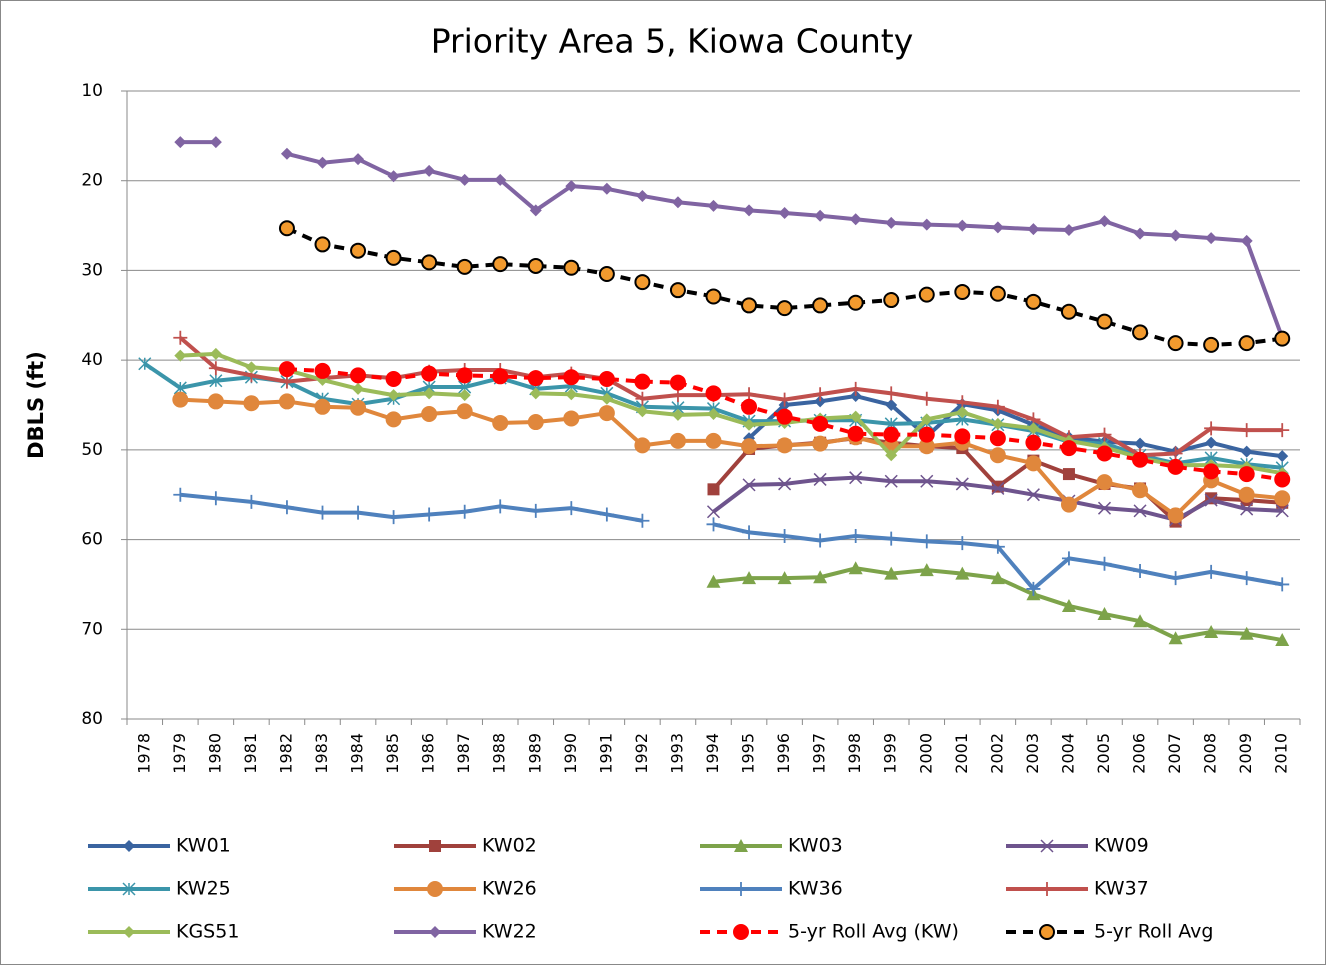 The image size is (1326, 965). I want to click on x-tick-label: 1991, so click(605, 753).